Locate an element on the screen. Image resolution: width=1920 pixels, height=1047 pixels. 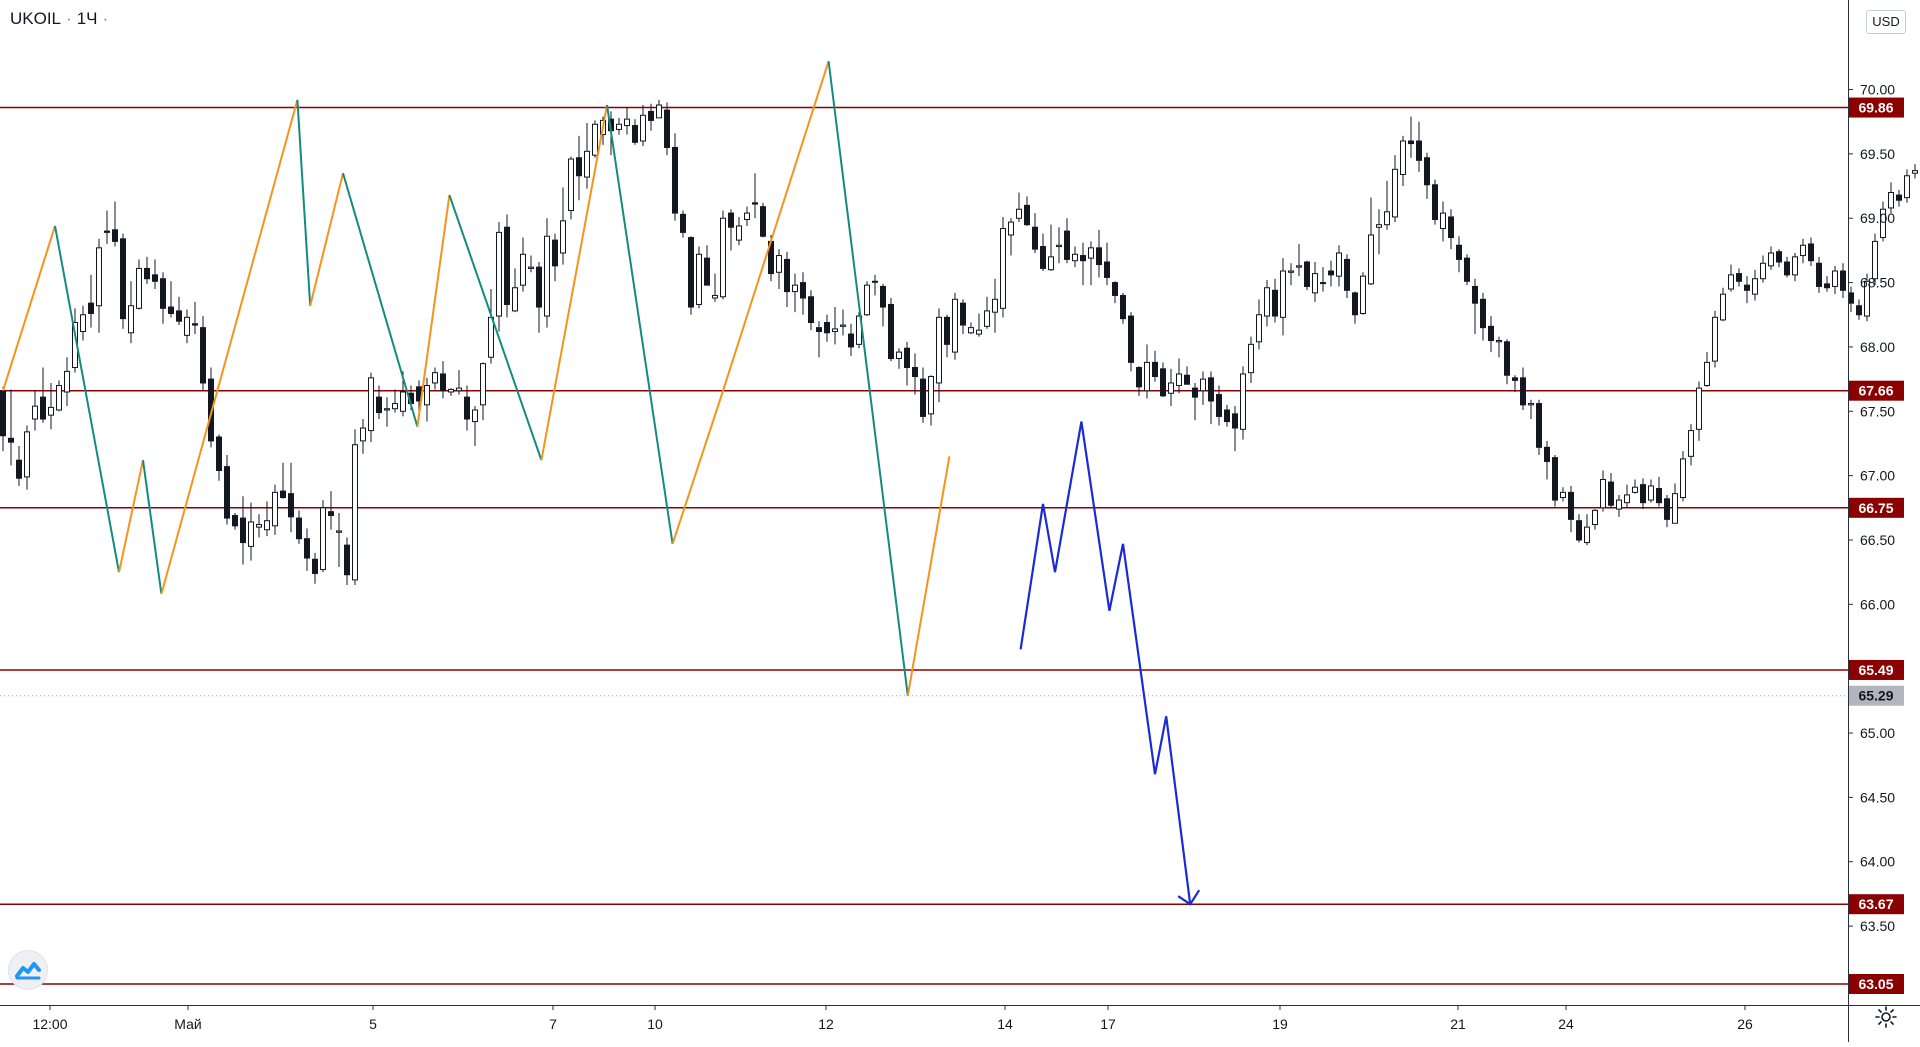
symbol-name: UKOIL is located at coordinates (35, 18).